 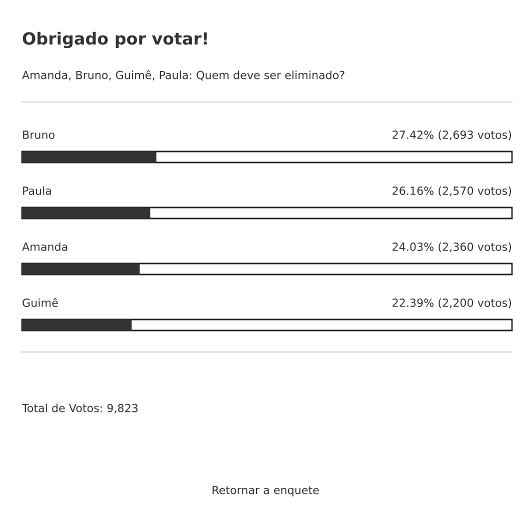 What do you see at coordinates (452, 247) in the screenshot?
I see `data-label: 24.03% (2,360 votos)` at bounding box center [452, 247].